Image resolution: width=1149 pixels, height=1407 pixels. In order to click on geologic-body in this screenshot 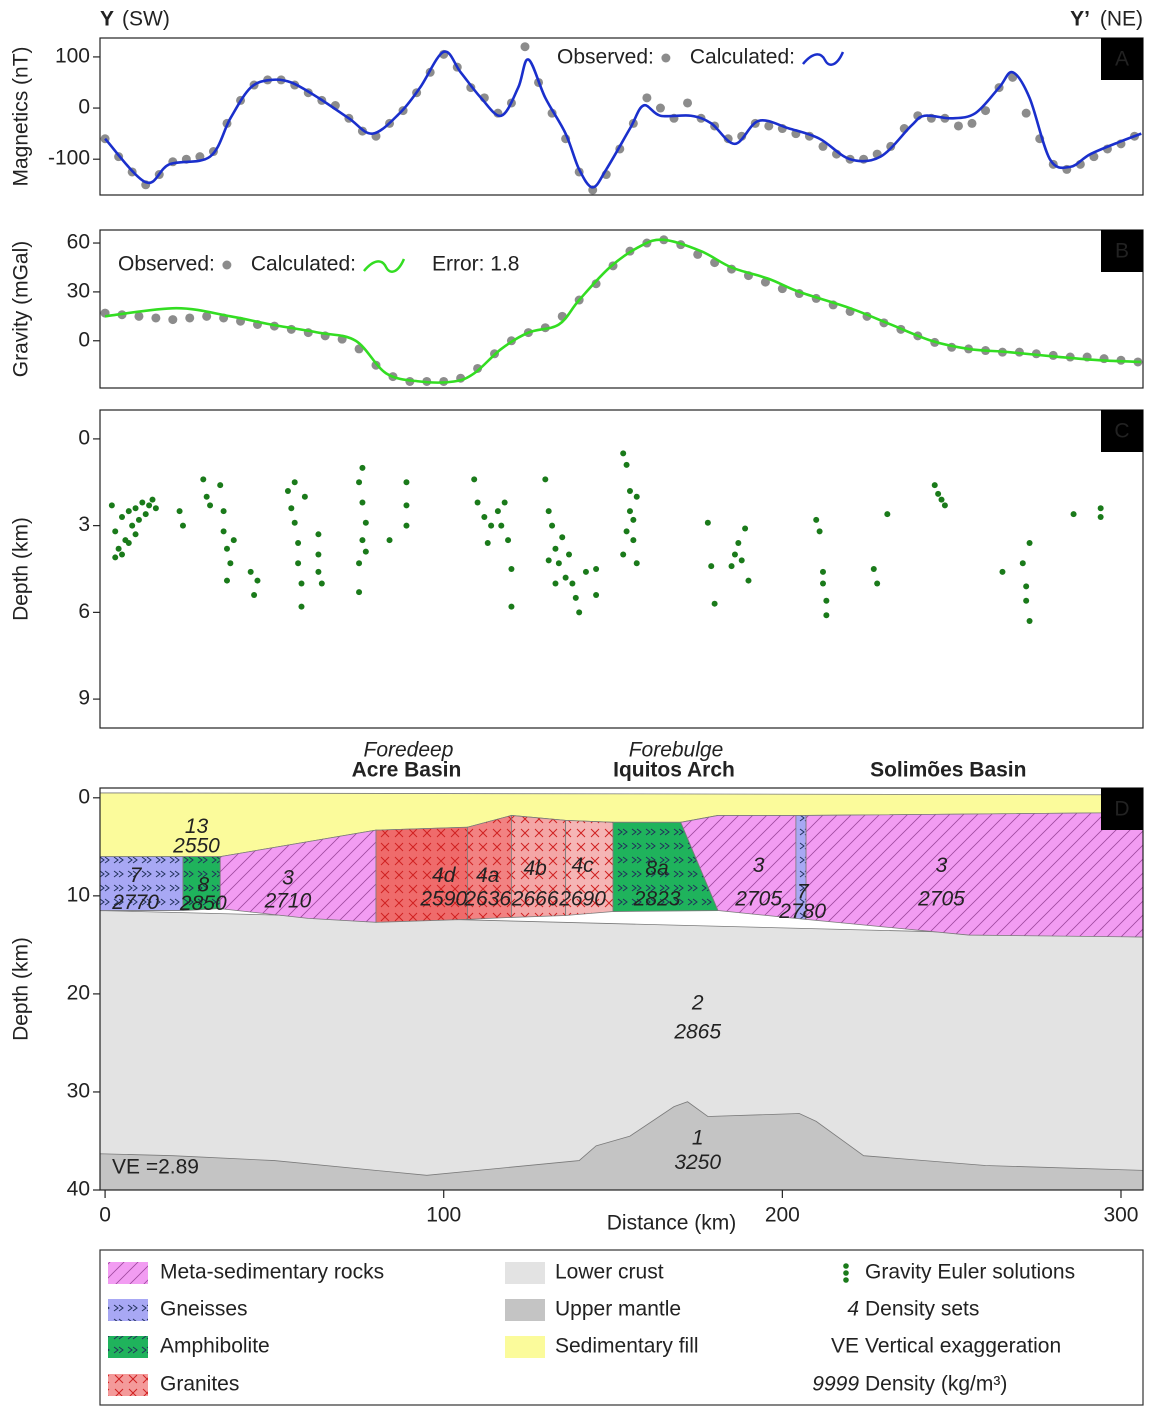, I will do `click(621, 1145)`.